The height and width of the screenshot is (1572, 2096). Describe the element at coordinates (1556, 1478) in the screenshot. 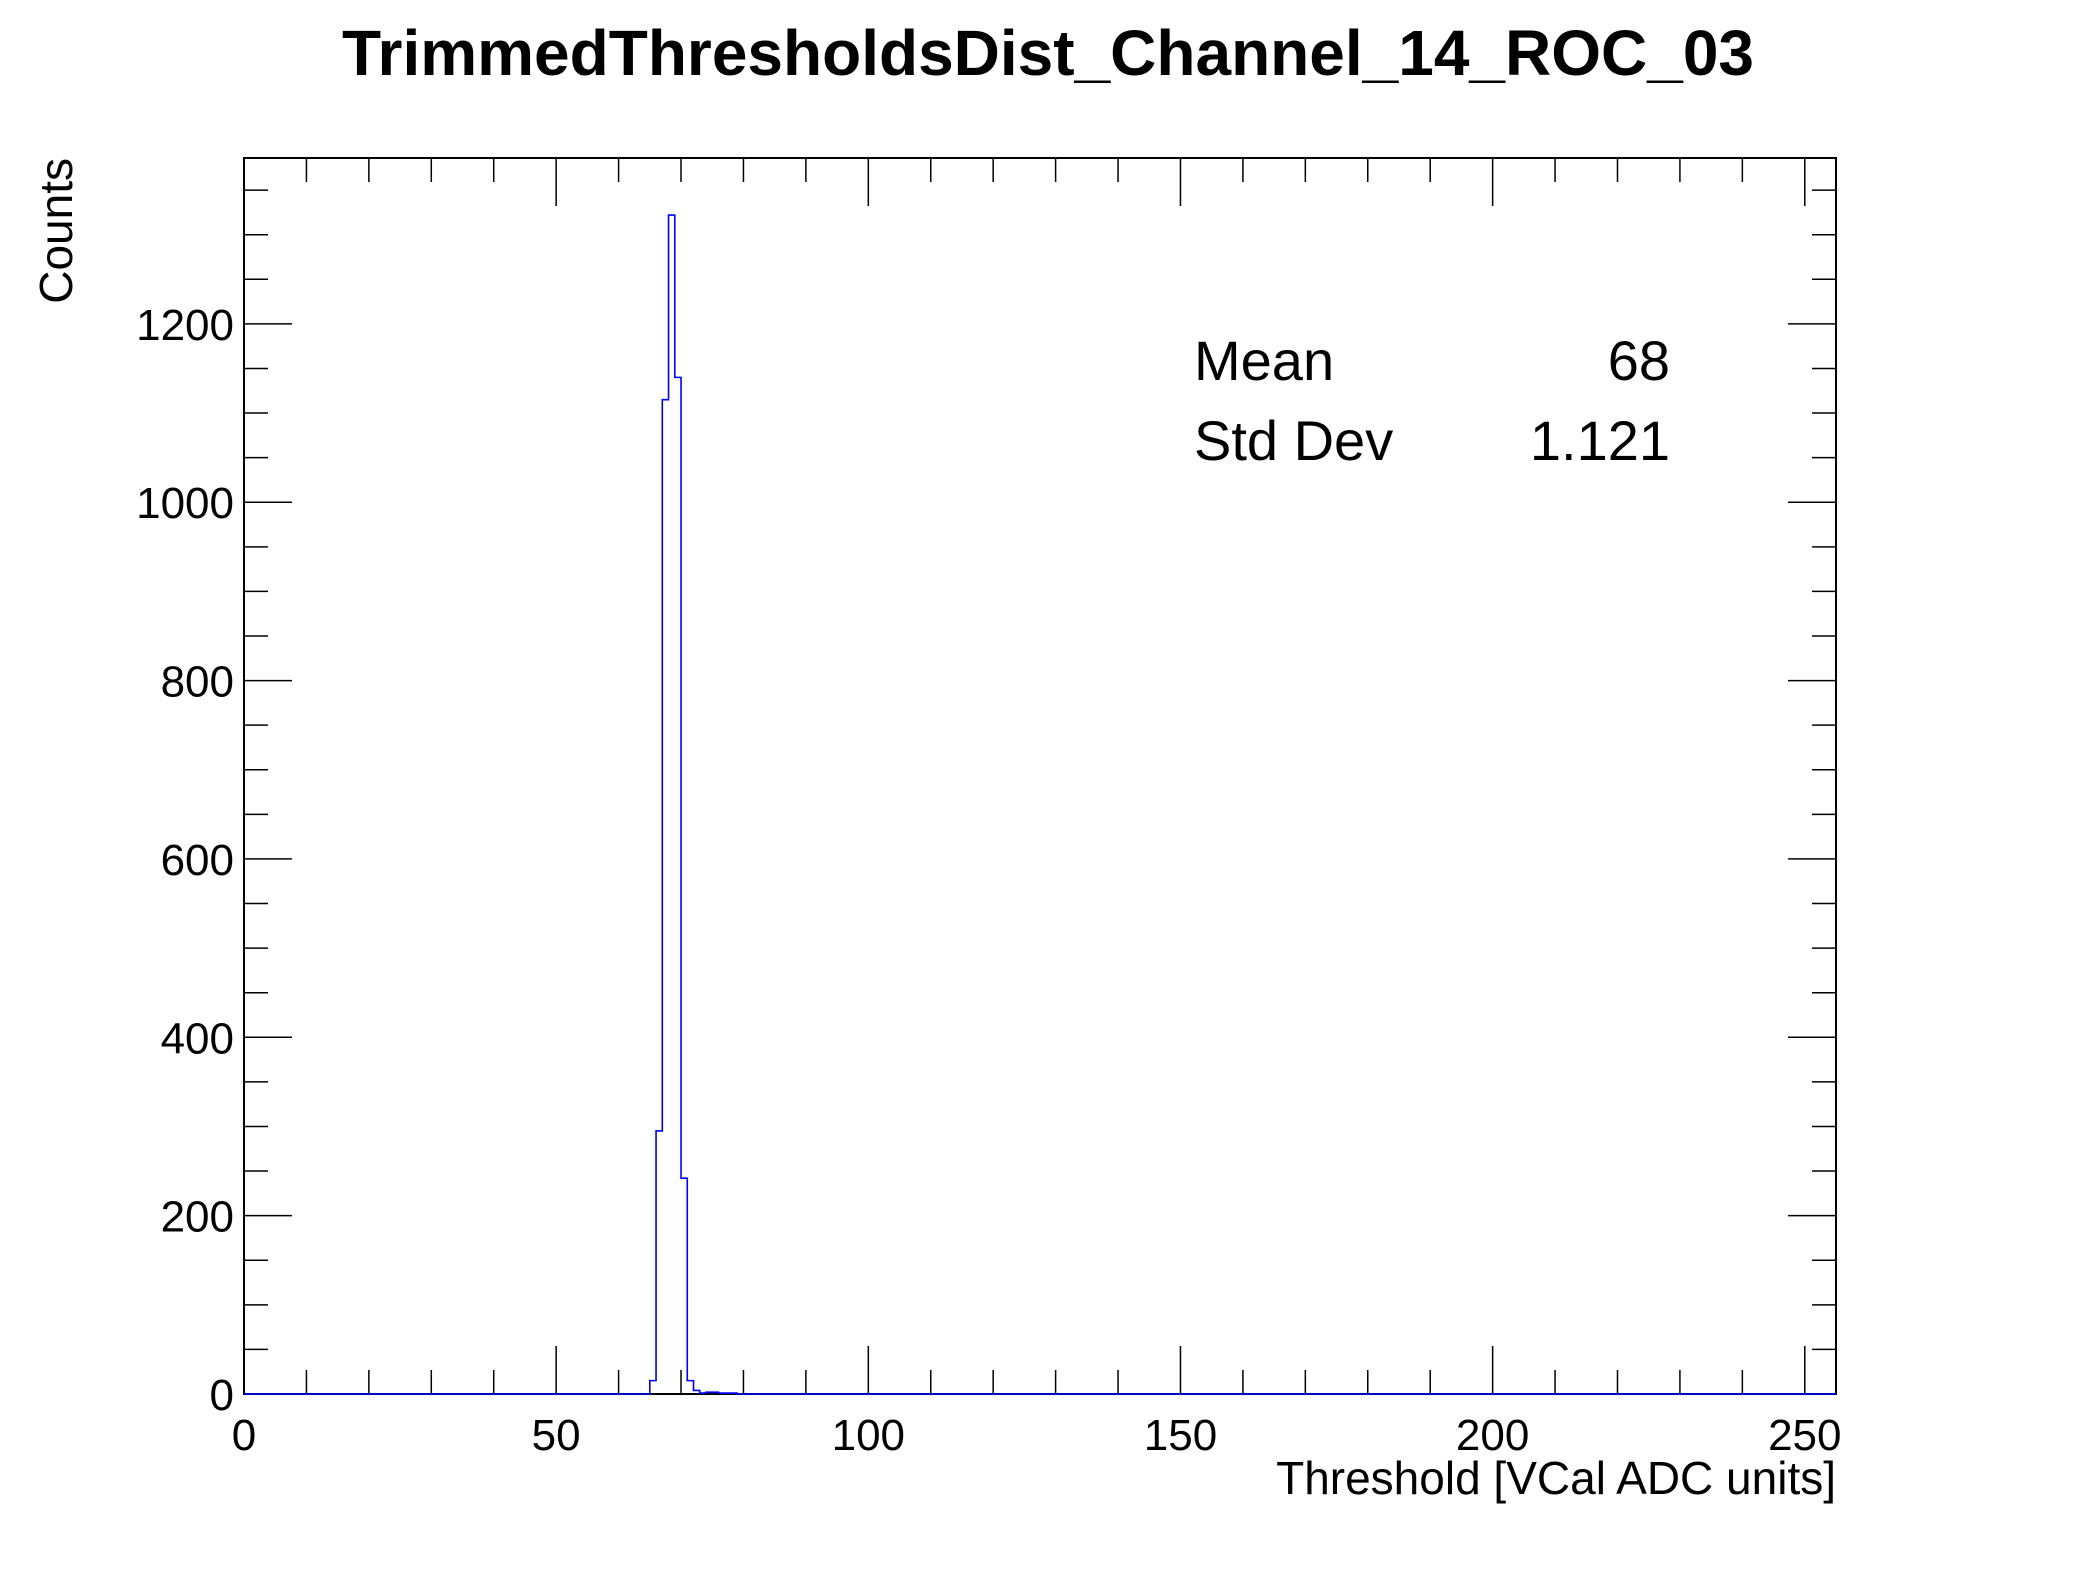

I see `x-axis-label: Threshold [VCal ADC units]` at that location.